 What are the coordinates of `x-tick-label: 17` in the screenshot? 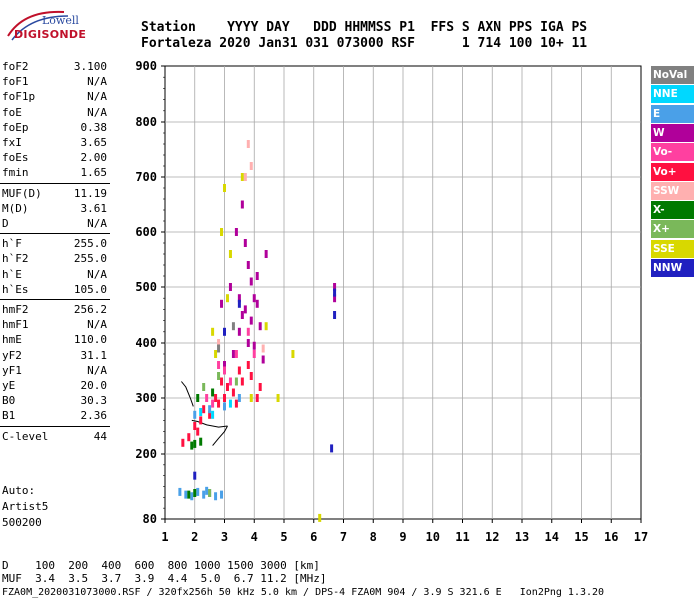 It's located at (641, 537).